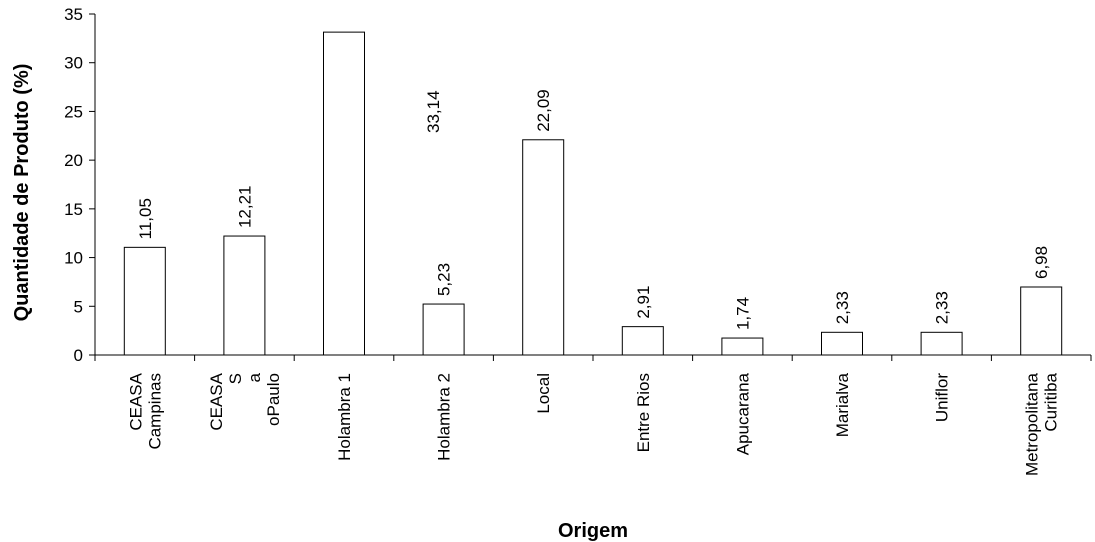 This screenshot has height=542, width=1095. I want to click on y-axis-title: Quantidade de Produto (%), so click(22, 193).